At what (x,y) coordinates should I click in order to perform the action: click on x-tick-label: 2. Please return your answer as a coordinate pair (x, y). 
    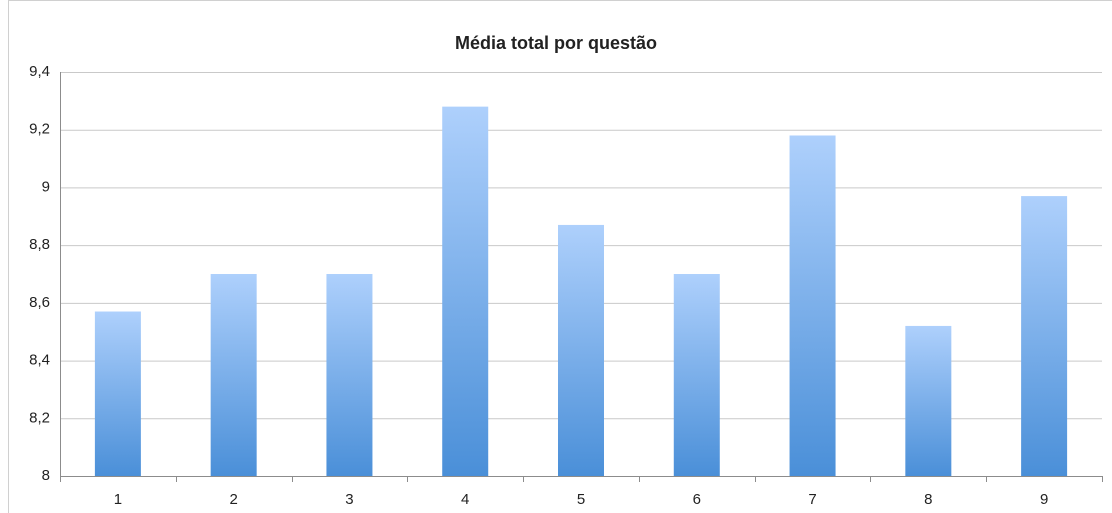
    Looking at the image, I should click on (233, 499).